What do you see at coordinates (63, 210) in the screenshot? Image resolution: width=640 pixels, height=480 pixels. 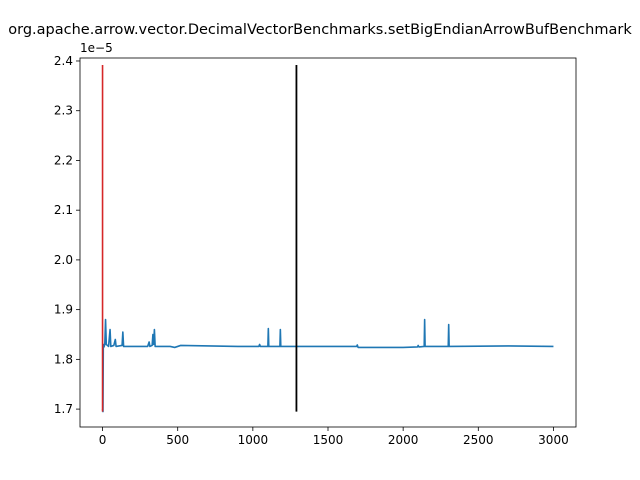 I see `y-tick-label: 2.1` at bounding box center [63, 210].